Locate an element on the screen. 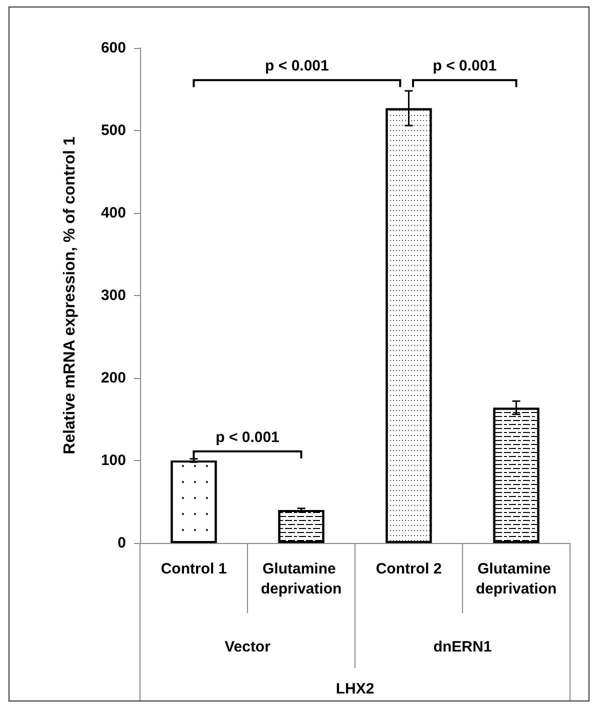  y-tick-label: 600 is located at coordinates (113, 48).